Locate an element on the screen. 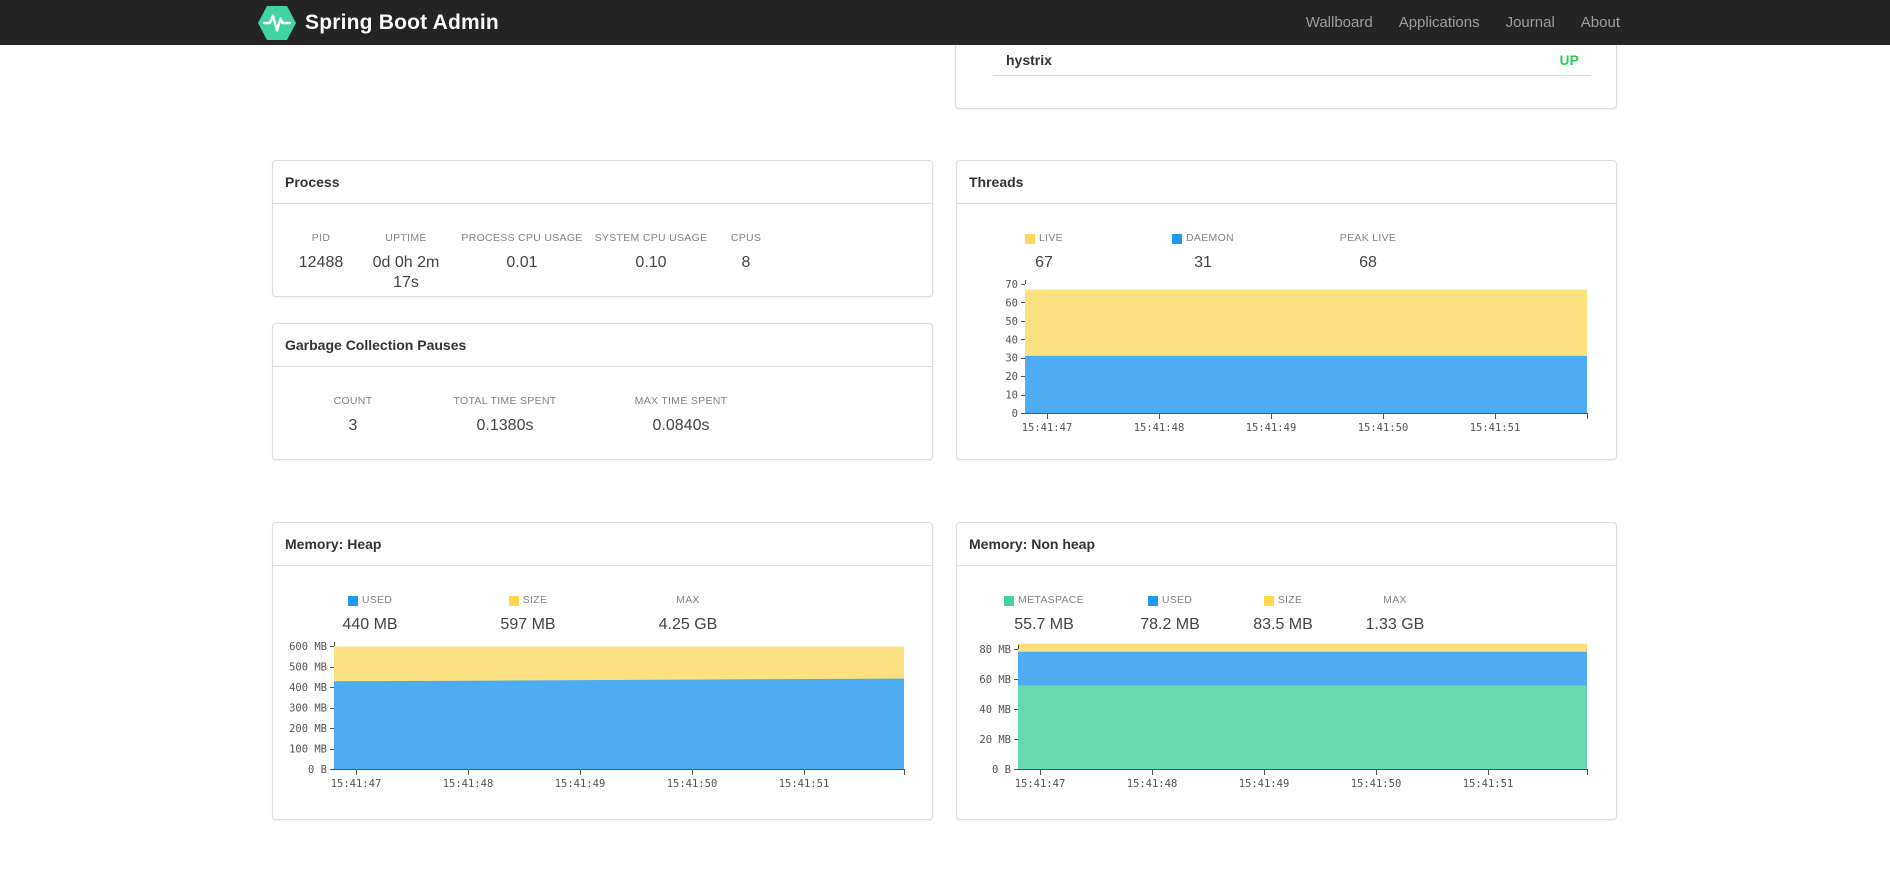 The height and width of the screenshot is (892, 1890). stat-label: UPTIME is located at coordinates (406, 238).